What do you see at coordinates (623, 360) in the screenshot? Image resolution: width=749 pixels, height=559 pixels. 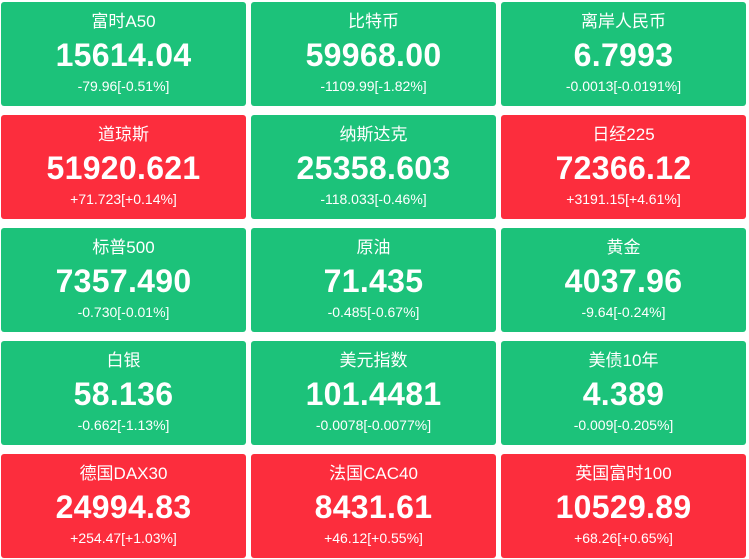 I see `quote-name: 美债10年` at bounding box center [623, 360].